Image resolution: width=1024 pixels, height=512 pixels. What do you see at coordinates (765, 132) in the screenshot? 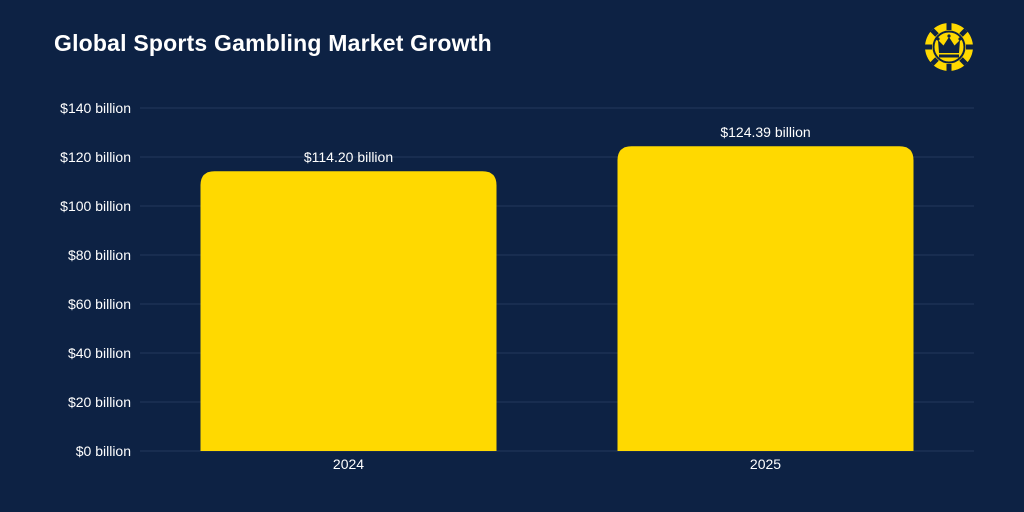
I see `data-label: $124.39 billion` at bounding box center [765, 132].